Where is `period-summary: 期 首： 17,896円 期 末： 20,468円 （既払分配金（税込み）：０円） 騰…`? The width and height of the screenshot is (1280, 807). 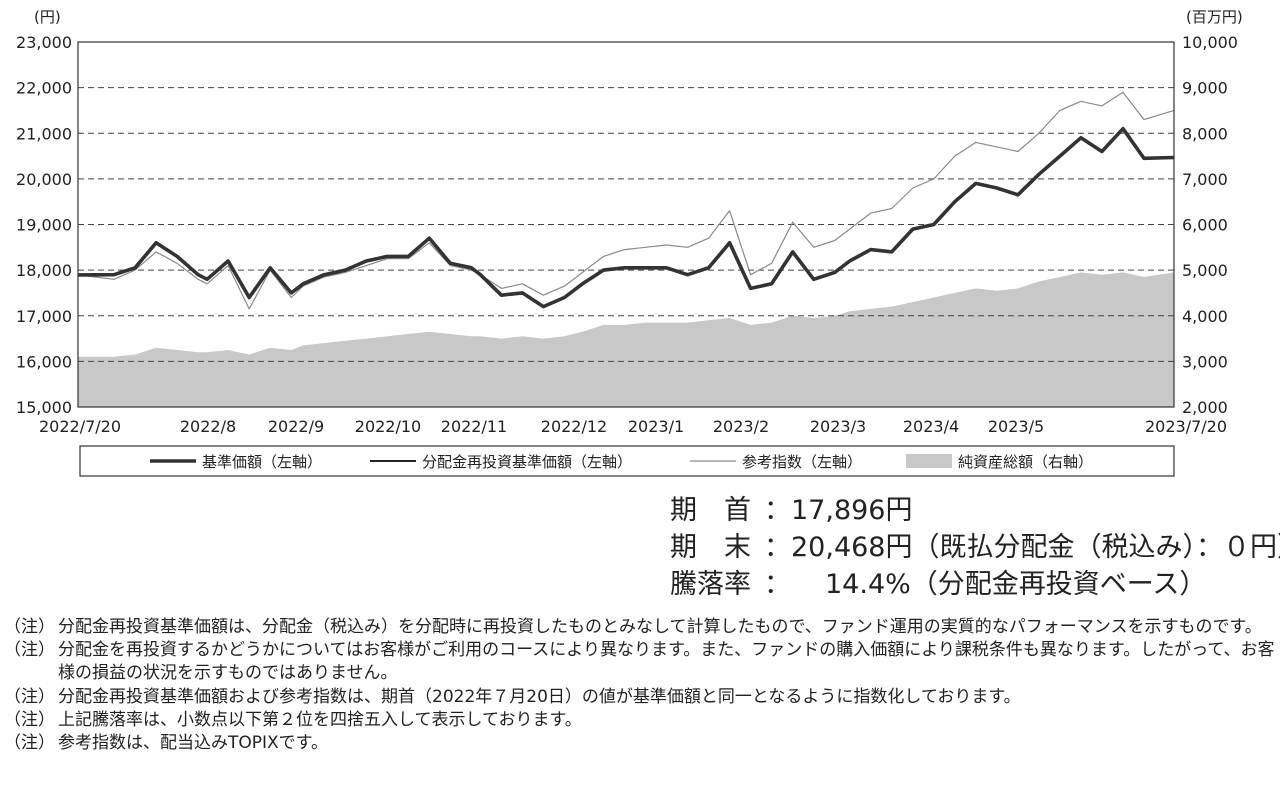 period-summary: 期 首： 17,896円 期 末： 20,468円 （既払分配金（税込み）：０円） 騰… is located at coordinates (975, 547).